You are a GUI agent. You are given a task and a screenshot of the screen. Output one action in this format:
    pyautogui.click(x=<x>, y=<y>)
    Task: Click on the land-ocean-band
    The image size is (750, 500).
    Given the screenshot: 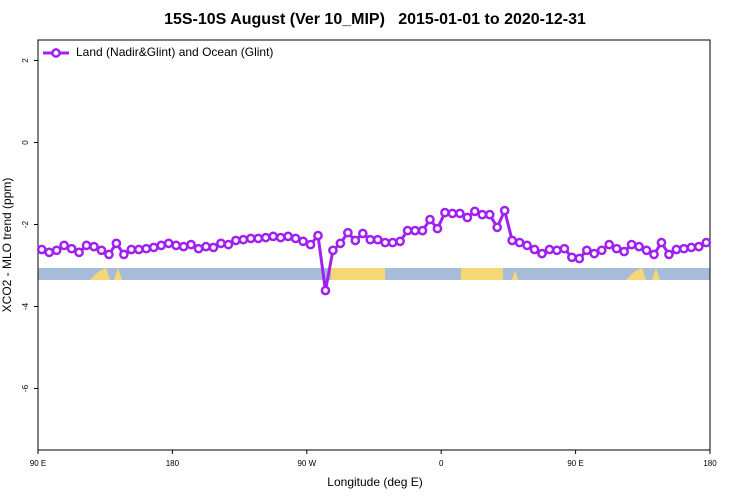 What is the action you would take?
    pyautogui.click(x=374, y=274)
    